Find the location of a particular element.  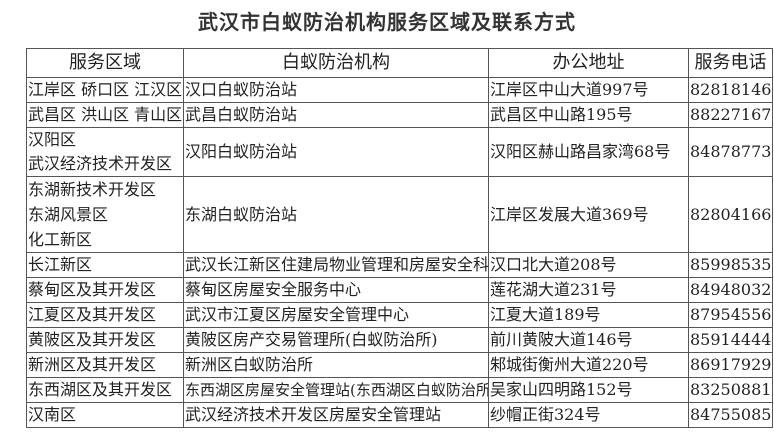

table-row: 江岸区 硚口区 江汉区 汉口白蚁防治站 江岸区中山大道997号 82818146 is located at coordinates (399, 90).